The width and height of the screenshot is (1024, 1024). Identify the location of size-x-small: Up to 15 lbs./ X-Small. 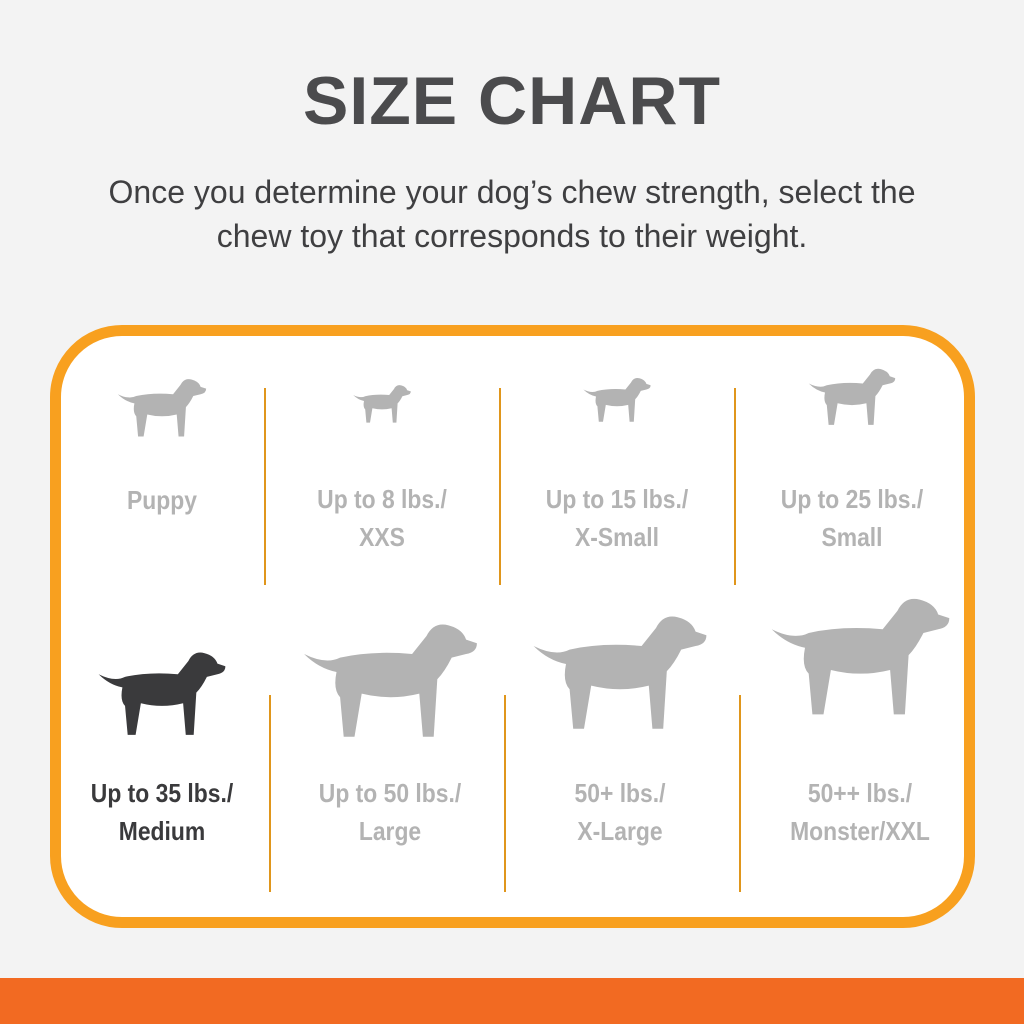
(617, 455).